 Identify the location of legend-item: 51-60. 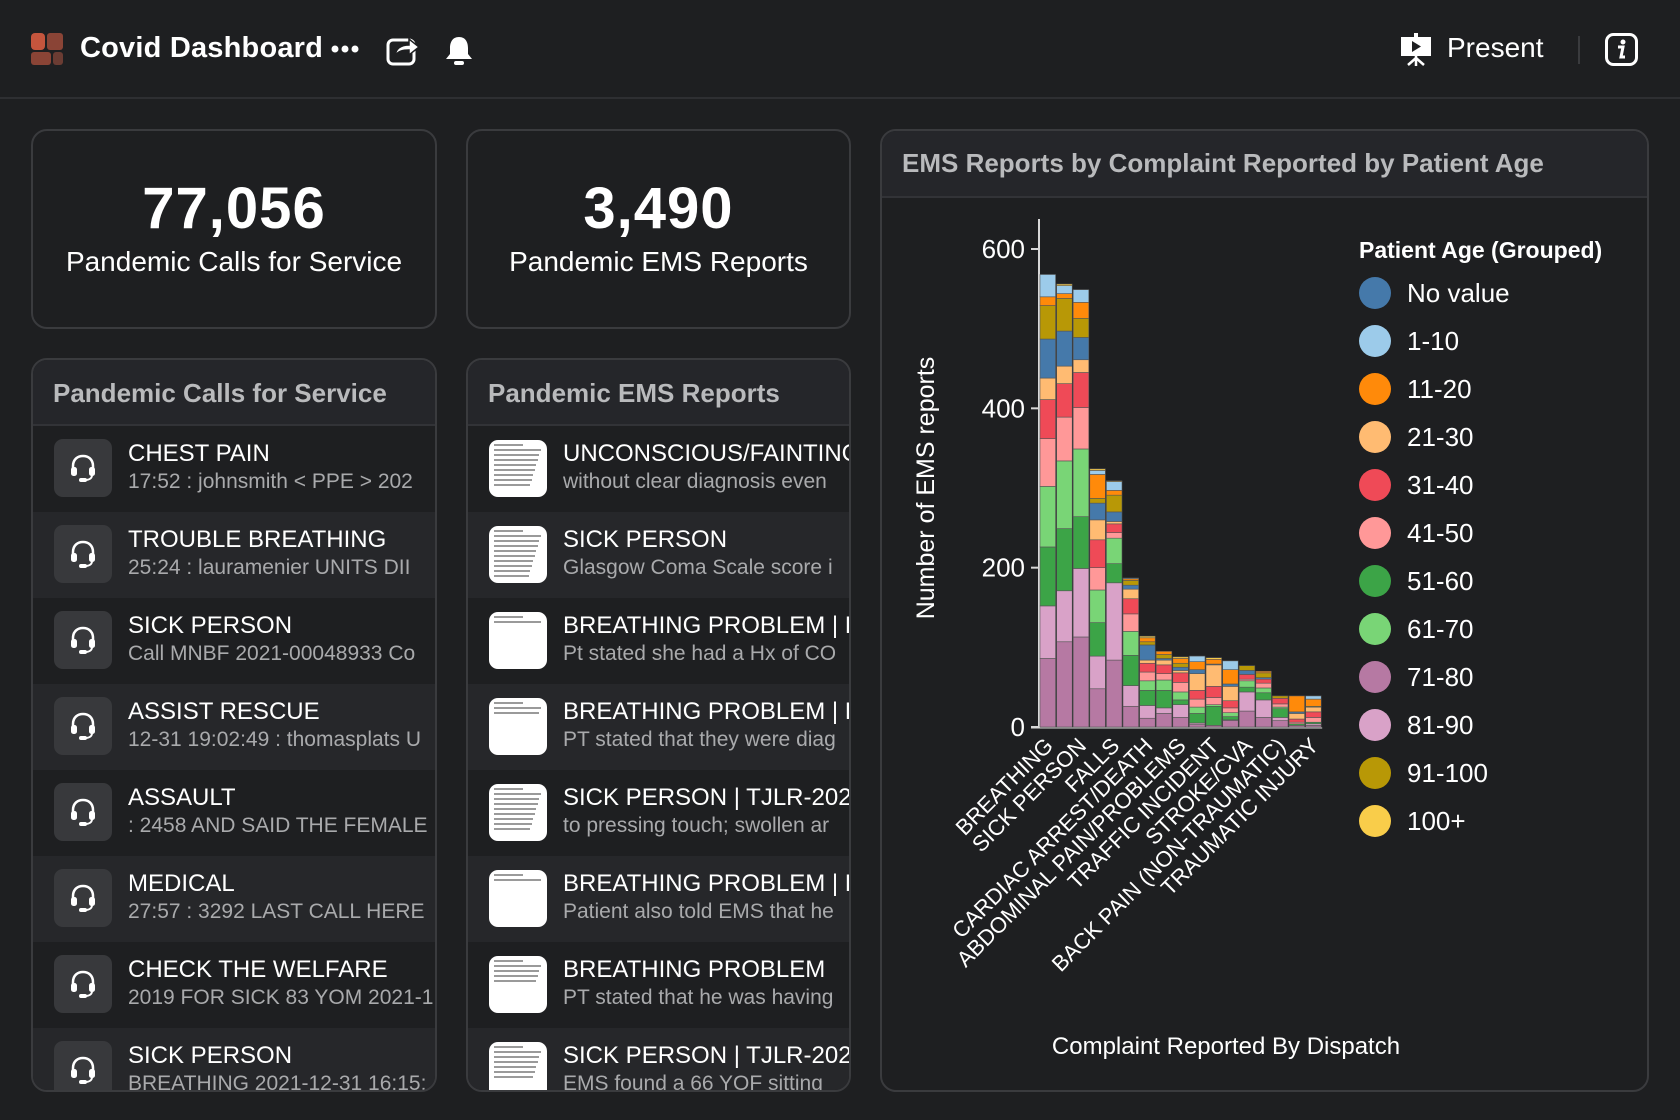
(1440, 581).